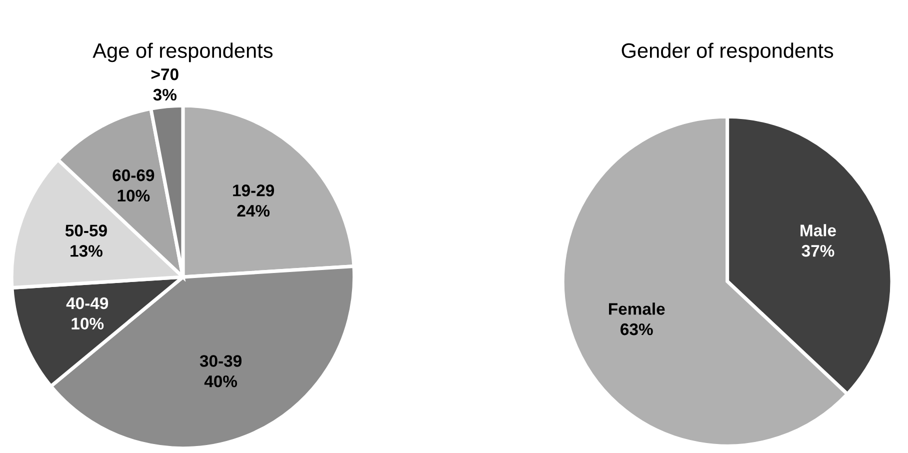 This screenshot has height=453, width=908. I want to click on data-label: 24%, so click(253, 210).